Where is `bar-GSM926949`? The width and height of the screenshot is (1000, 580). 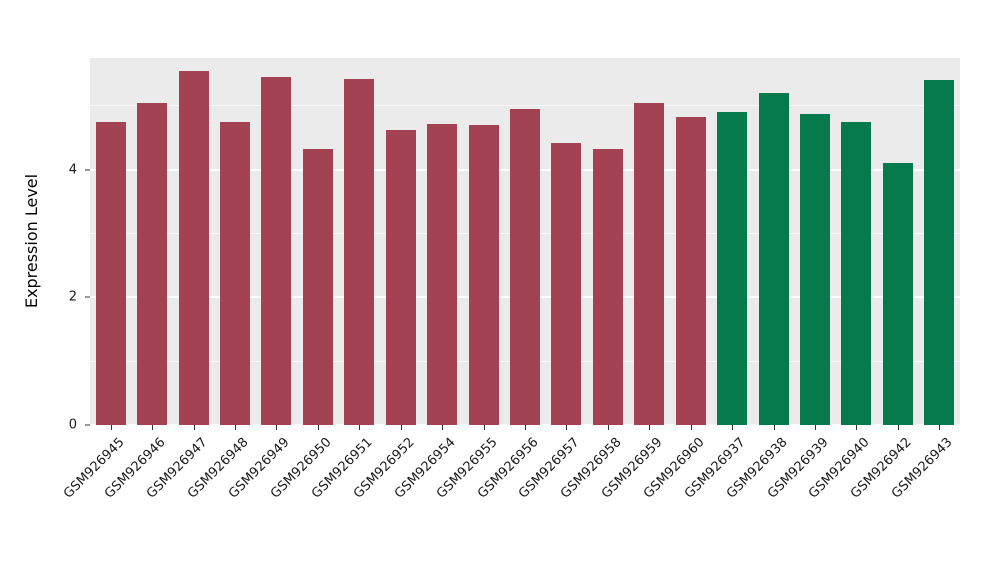
bar-GSM926949 is located at coordinates (276, 251).